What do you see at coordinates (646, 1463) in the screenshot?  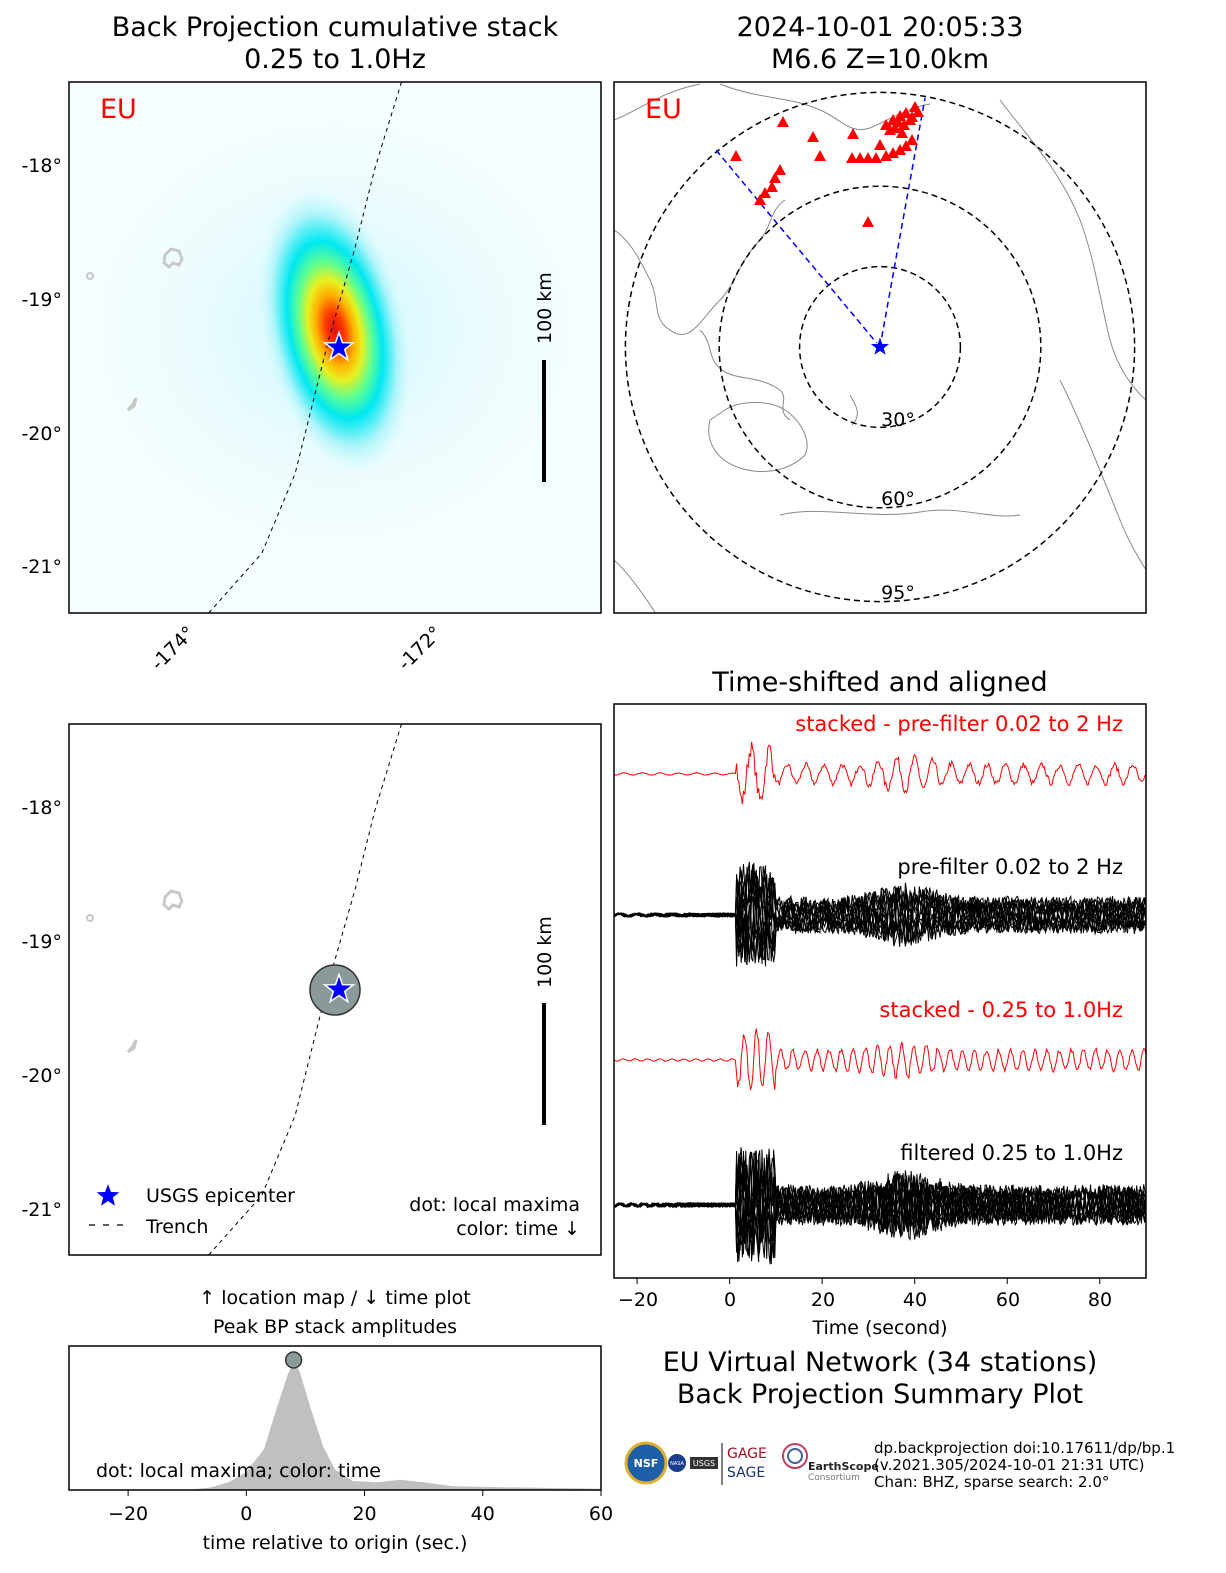 I see `nsf-logo-text: NSF` at bounding box center [646, 1463].